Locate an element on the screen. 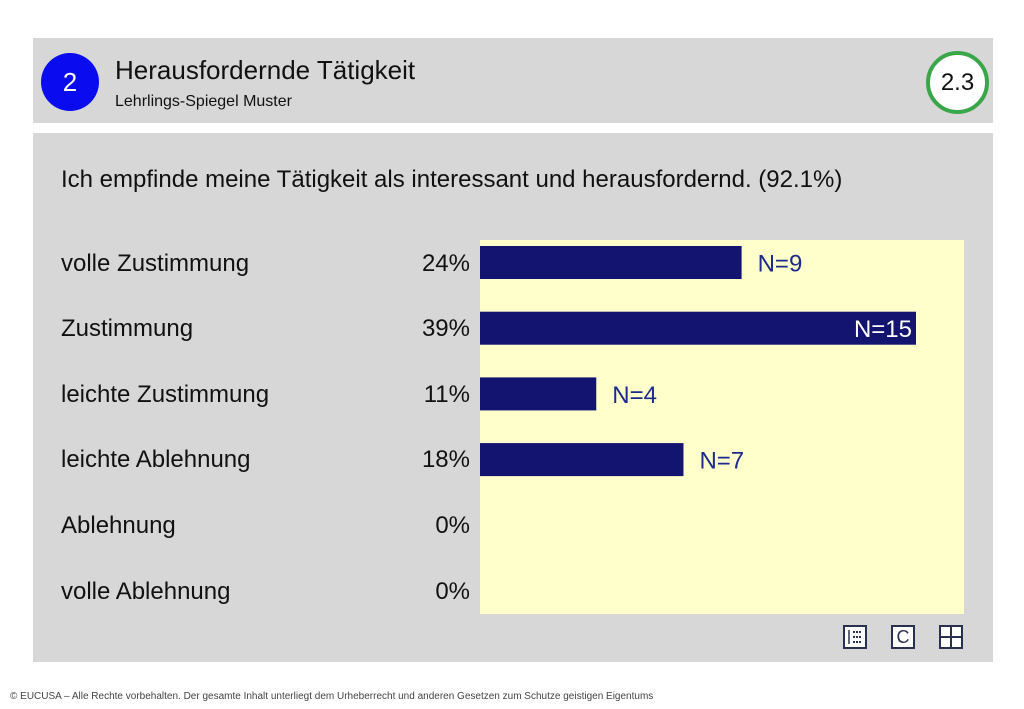 The width and height of the screenshot is (1024, 709). bar-value-label: N=7 is located at coordinates (721, 461).